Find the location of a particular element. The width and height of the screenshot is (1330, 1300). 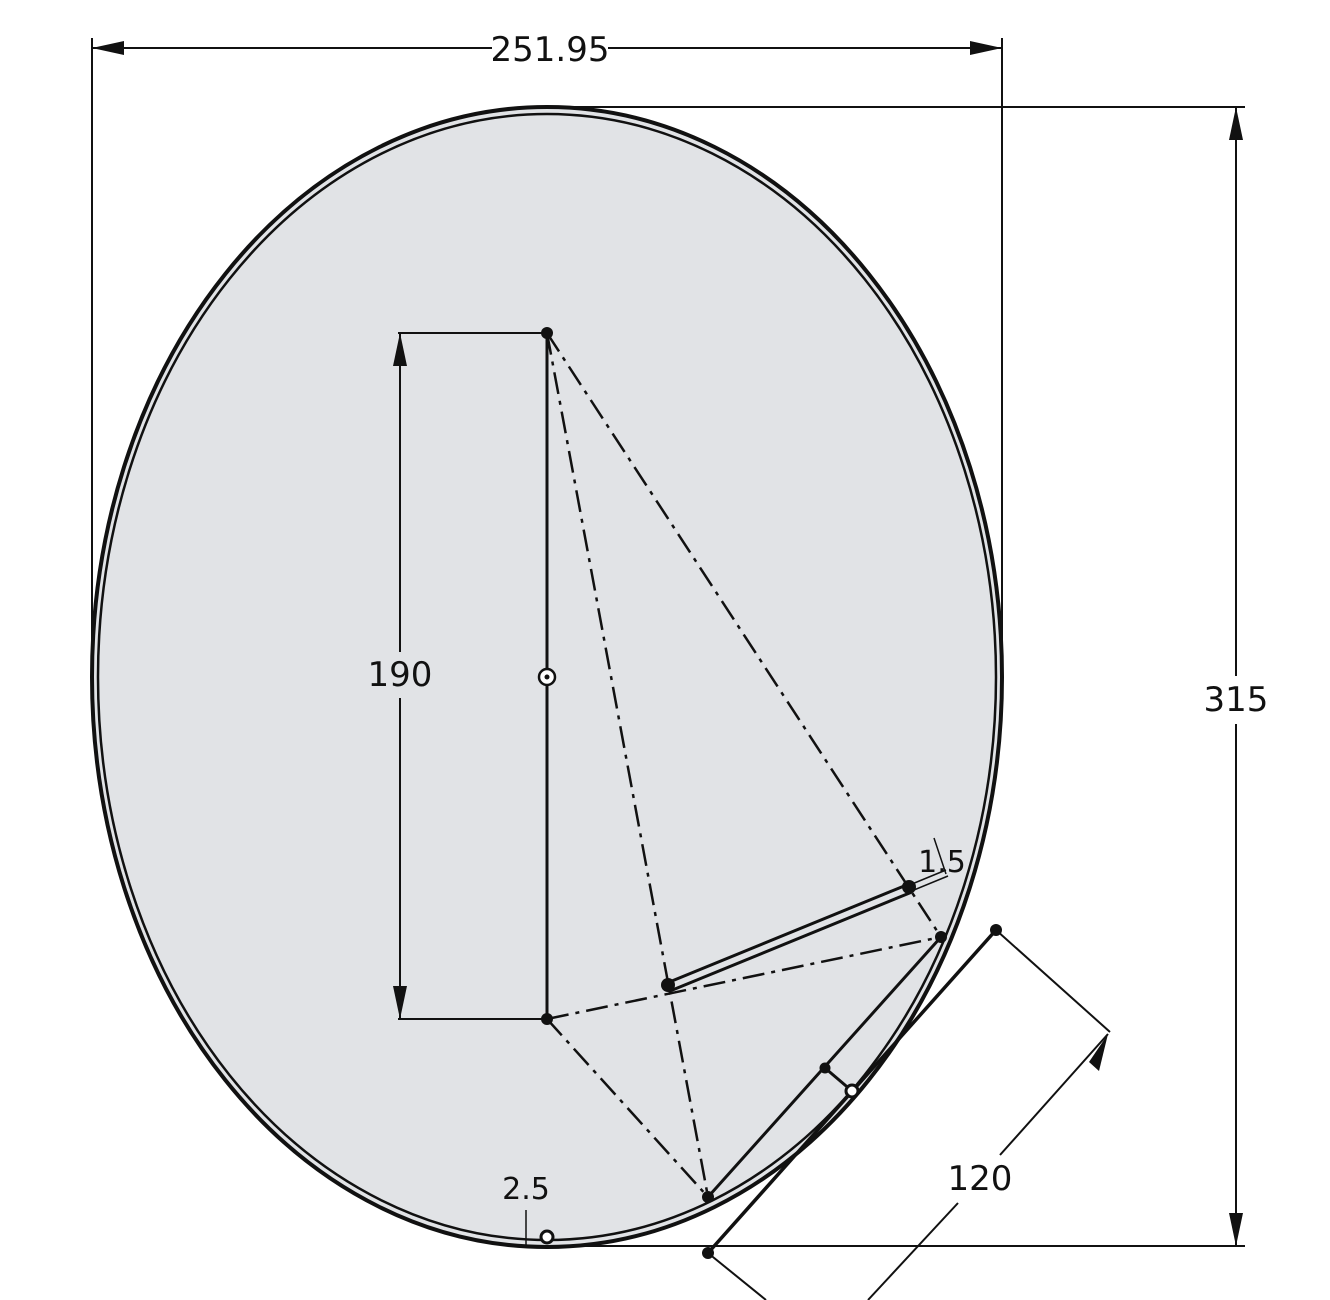

construction-line-top-to-right is located at coordinates (744, 635).